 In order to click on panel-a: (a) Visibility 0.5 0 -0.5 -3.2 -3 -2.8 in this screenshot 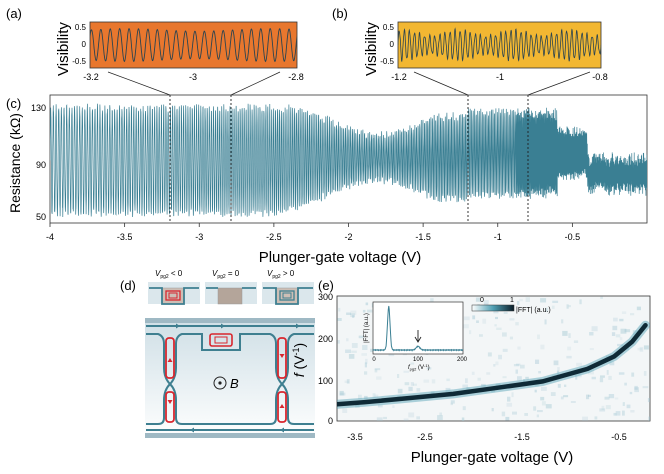, I will do `click(155, 51)`.